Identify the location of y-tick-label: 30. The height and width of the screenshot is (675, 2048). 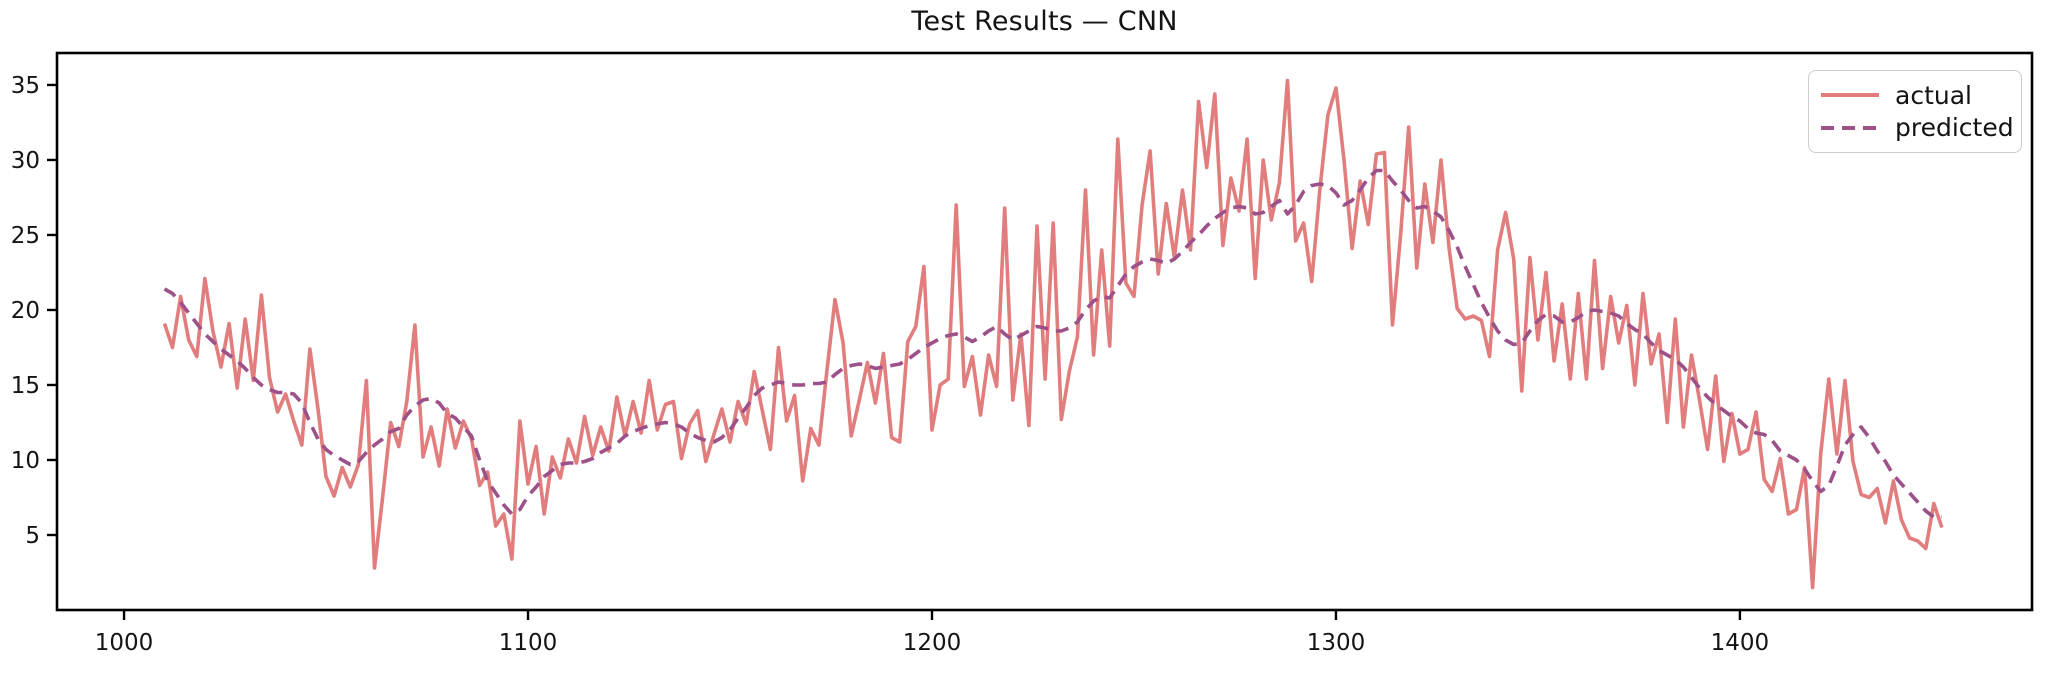
(25, 161).